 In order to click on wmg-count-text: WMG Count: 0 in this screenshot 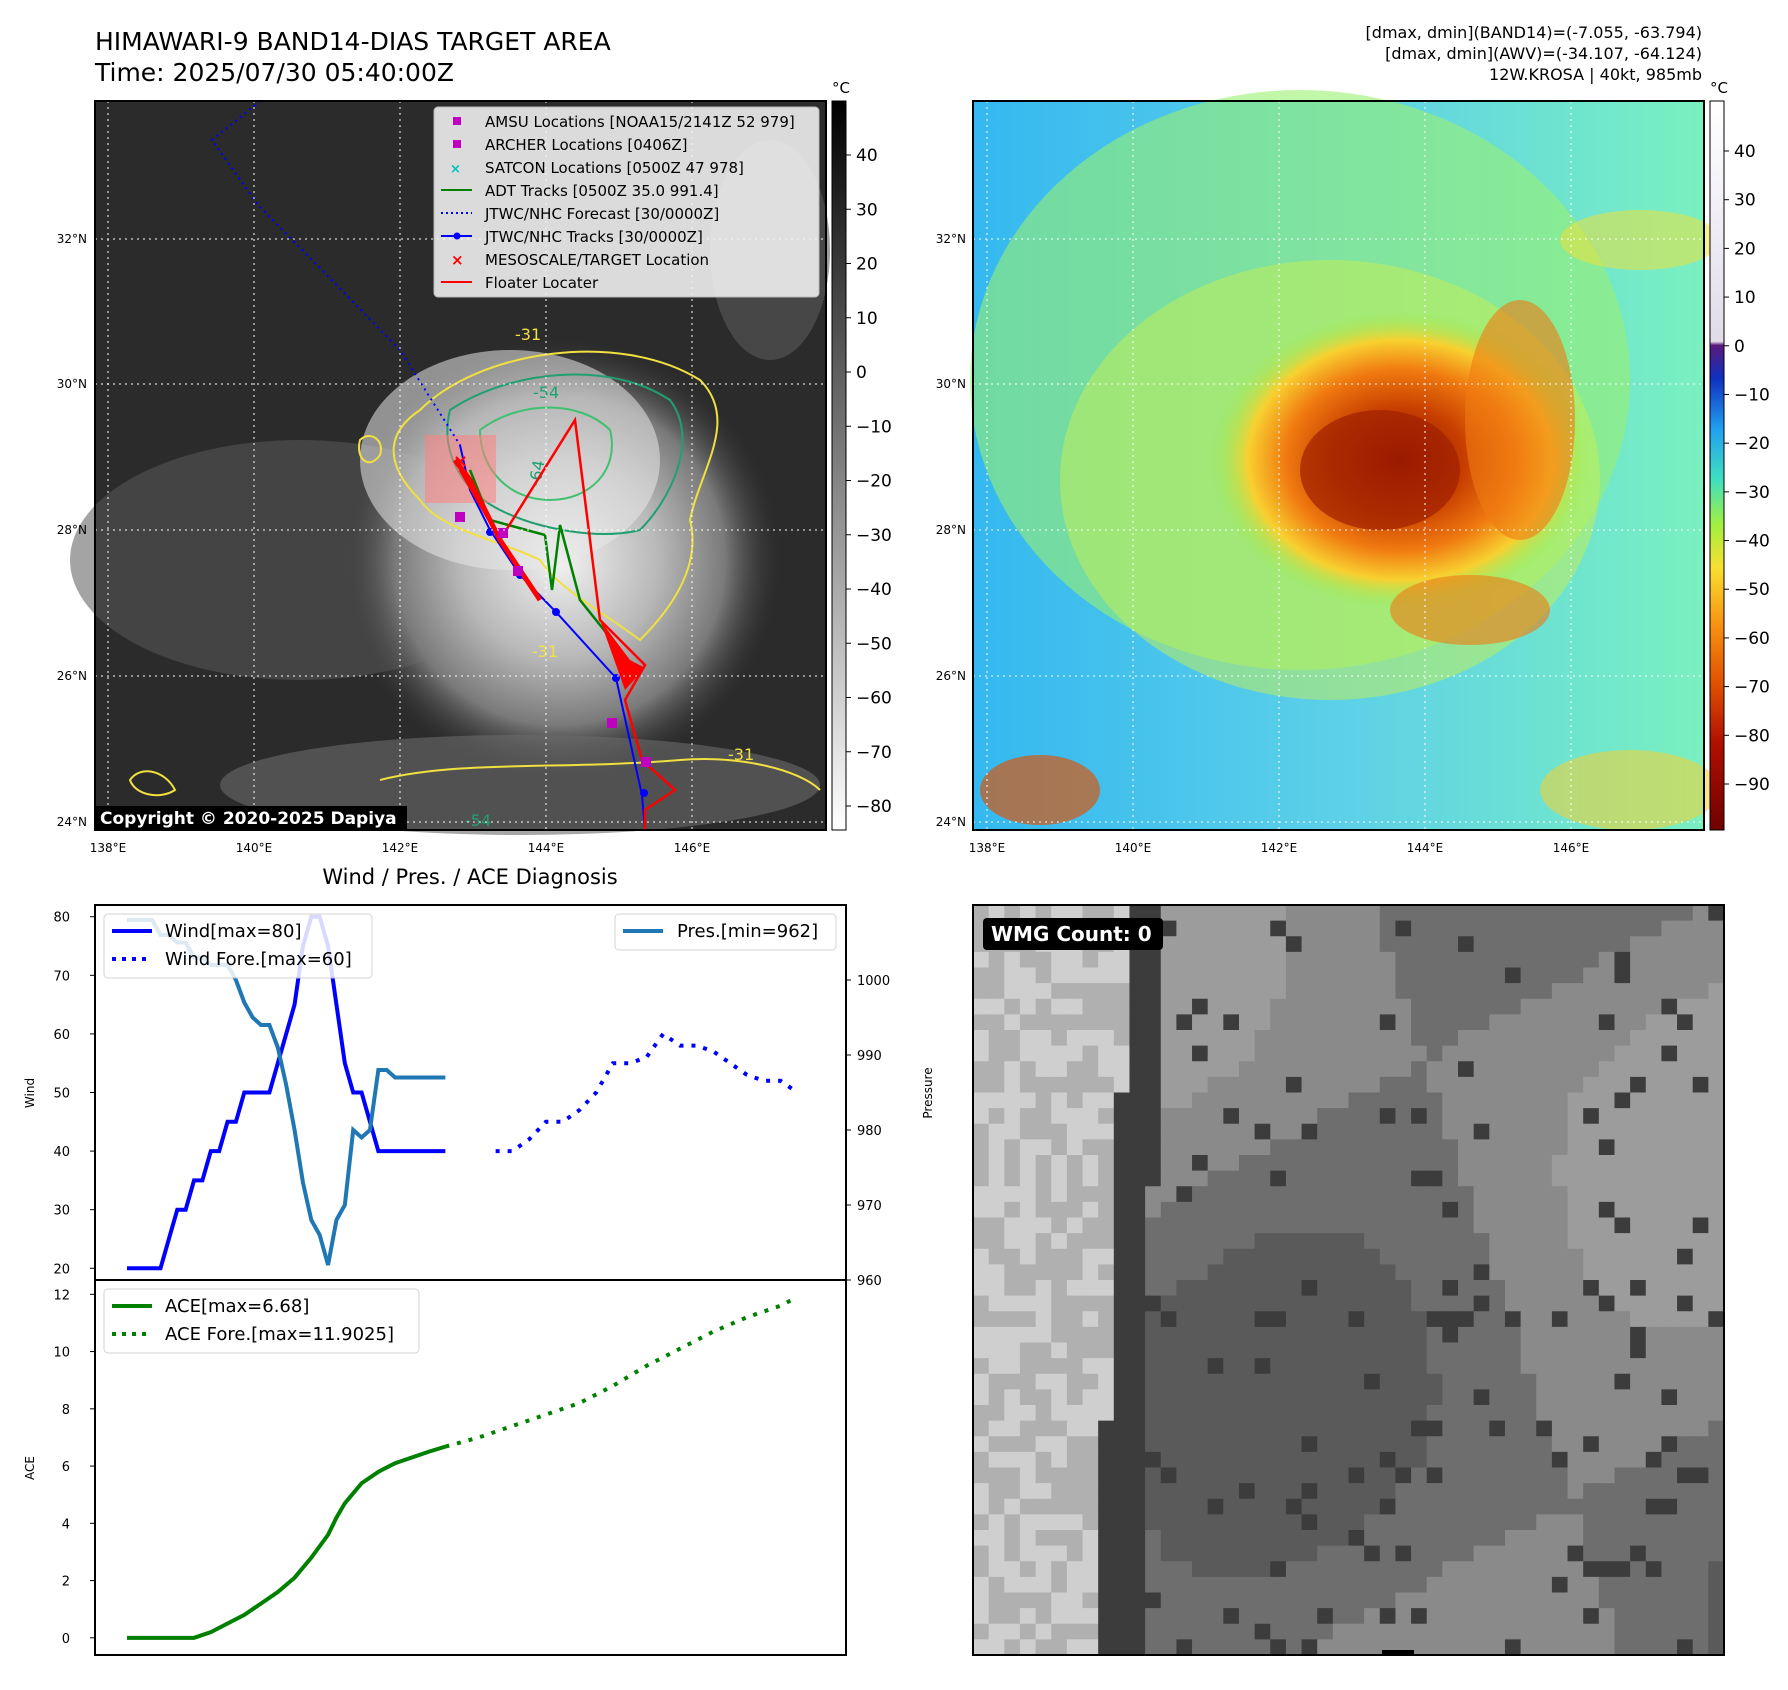, I will do `click(1071, 934)`.